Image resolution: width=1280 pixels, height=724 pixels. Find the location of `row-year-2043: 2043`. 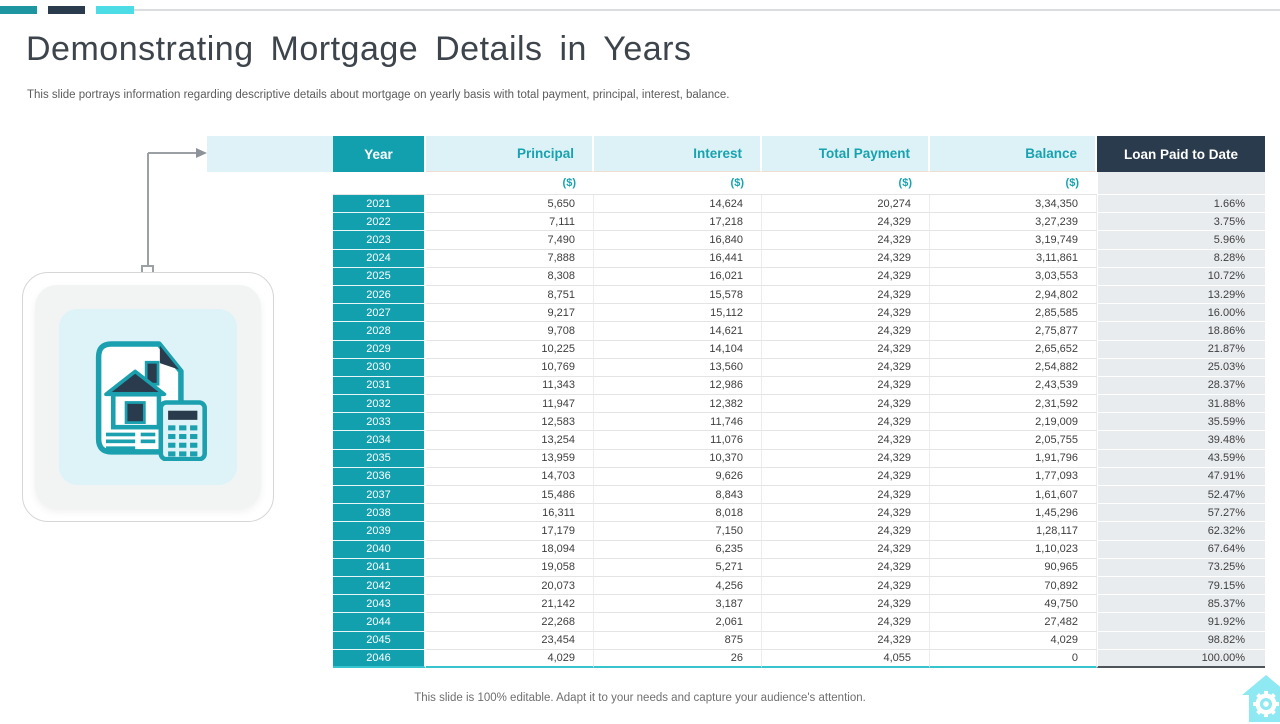

row-year-2043: 2043 is located at coordinates (379, 604).